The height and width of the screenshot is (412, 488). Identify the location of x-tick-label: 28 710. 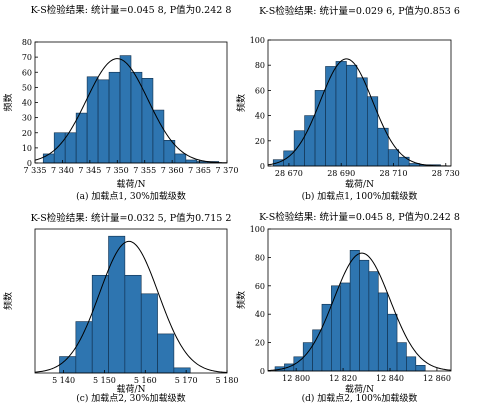
(393, 173).